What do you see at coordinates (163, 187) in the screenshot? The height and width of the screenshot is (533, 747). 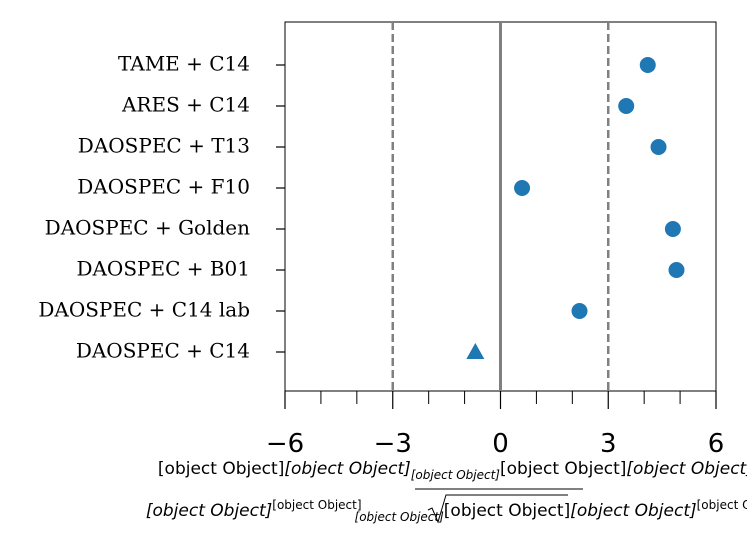 I see `y-tick-label: DAOSPEC + F10` at bounding box center [163, 187].